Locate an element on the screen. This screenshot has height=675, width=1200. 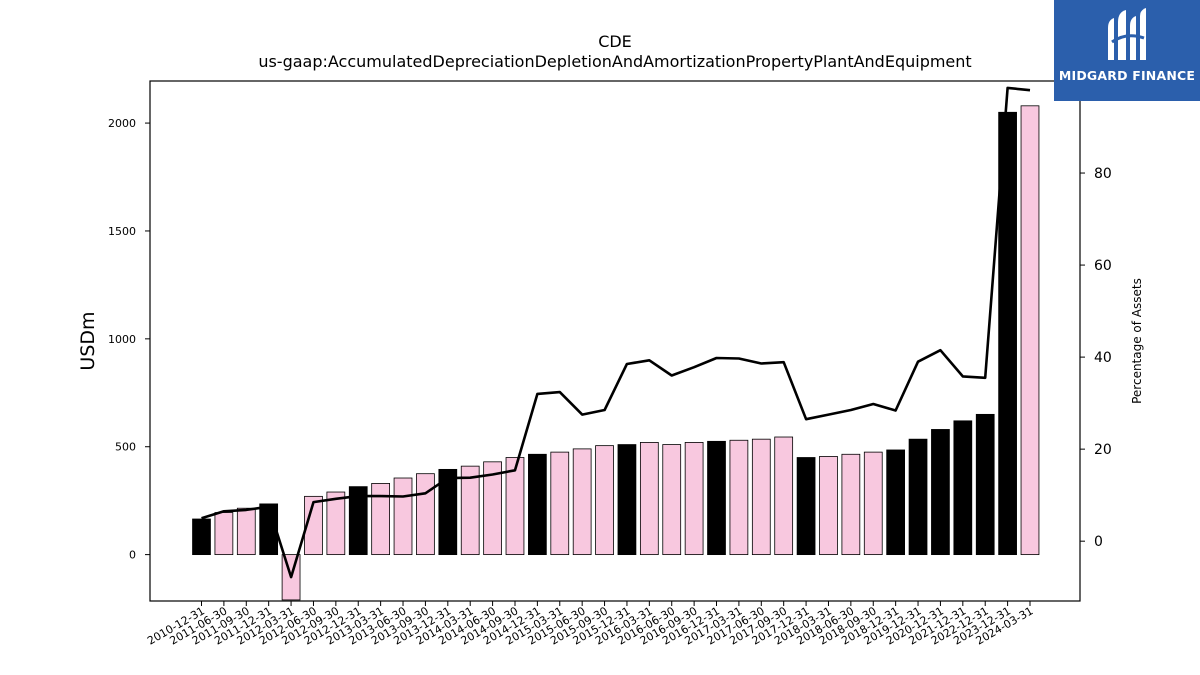
chart-title: CDE is located at coordinates (615, 41).